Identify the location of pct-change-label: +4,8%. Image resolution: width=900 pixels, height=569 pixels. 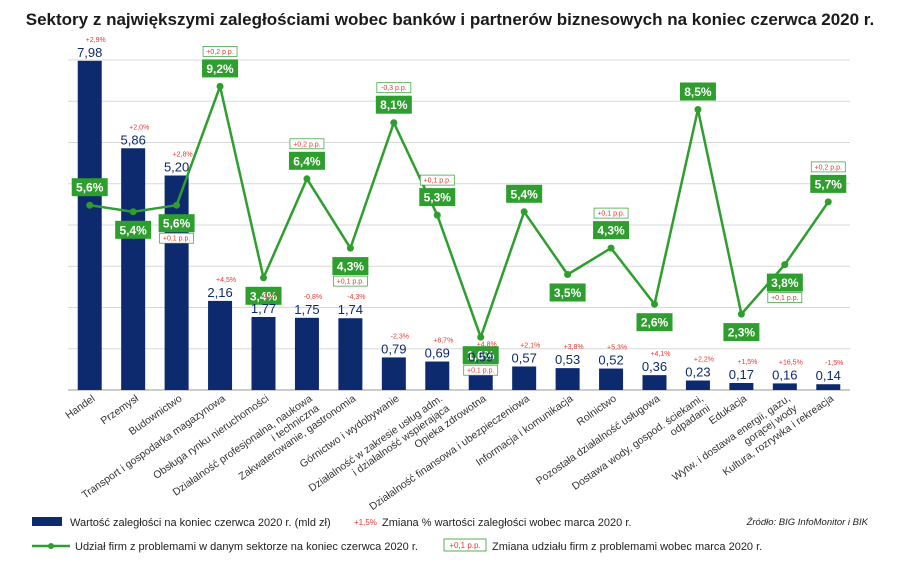
(487, 345).